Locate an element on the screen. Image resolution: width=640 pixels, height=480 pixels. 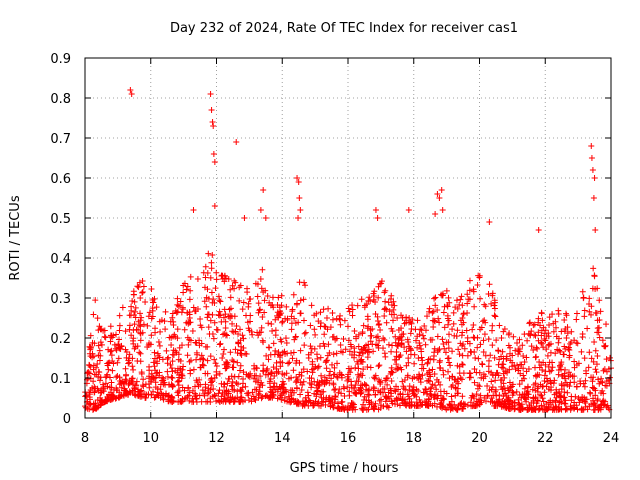
x-axis-label: GPS time / hours is located at coordinates (344, 468).